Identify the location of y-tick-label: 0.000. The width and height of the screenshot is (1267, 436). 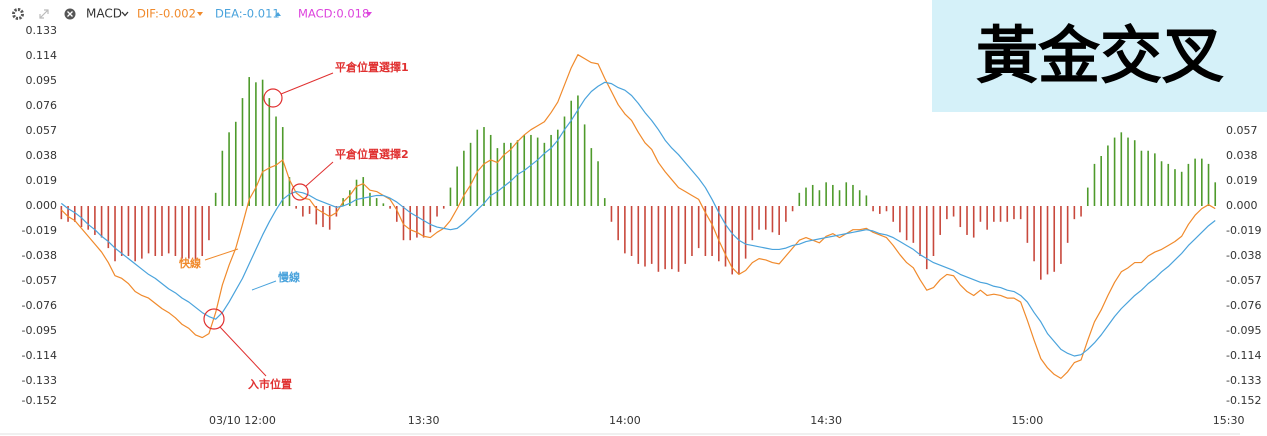
(42, 205).